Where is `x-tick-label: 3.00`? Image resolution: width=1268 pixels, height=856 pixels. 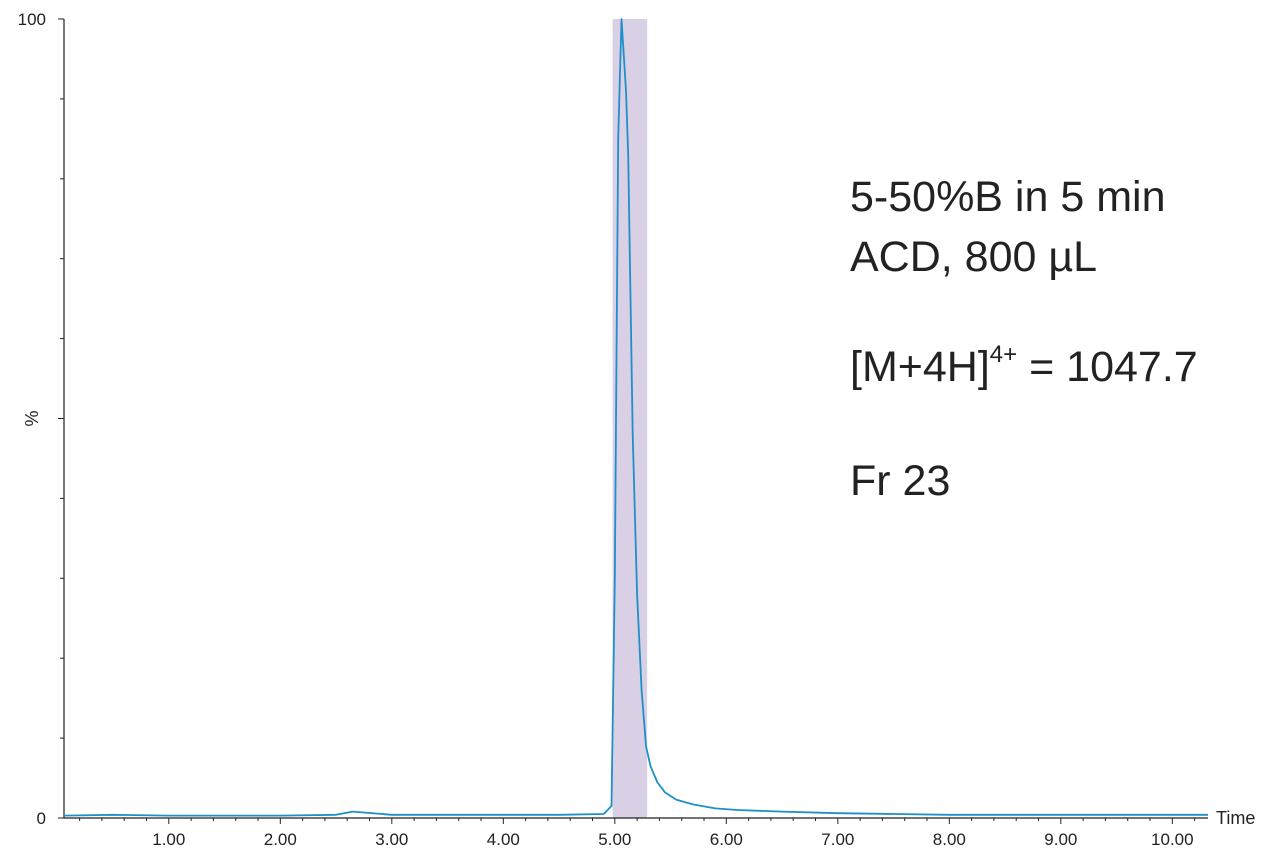
x-tick-label: 3.00 is located at coordinates (391, 839).